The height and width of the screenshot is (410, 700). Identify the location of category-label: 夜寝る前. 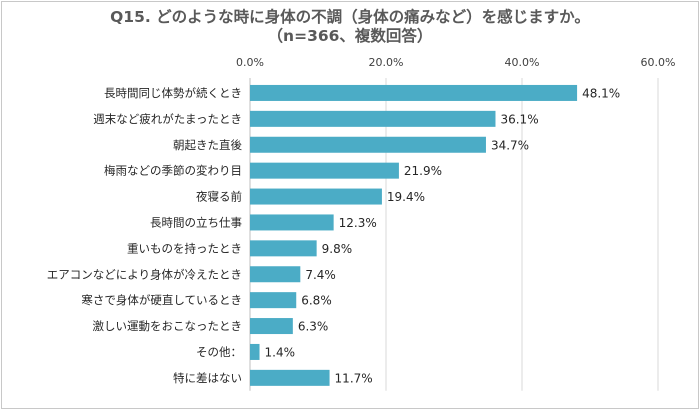
(219, 197).